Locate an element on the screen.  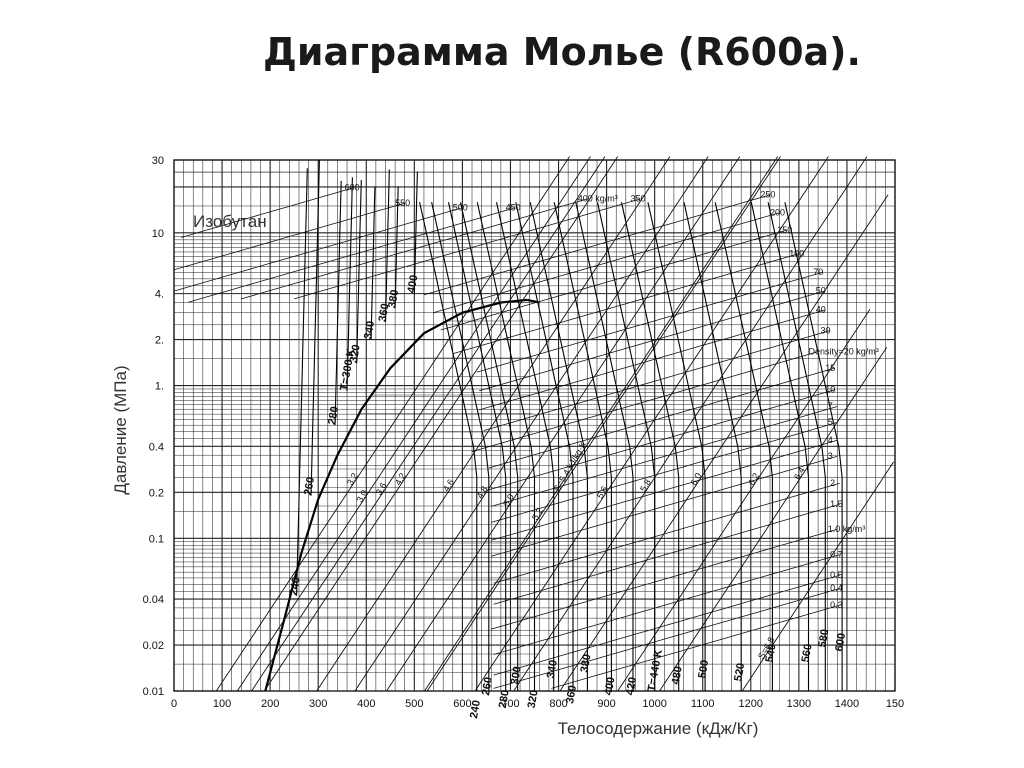
x-tick-label: 700 is located at coordinates (510, 704).